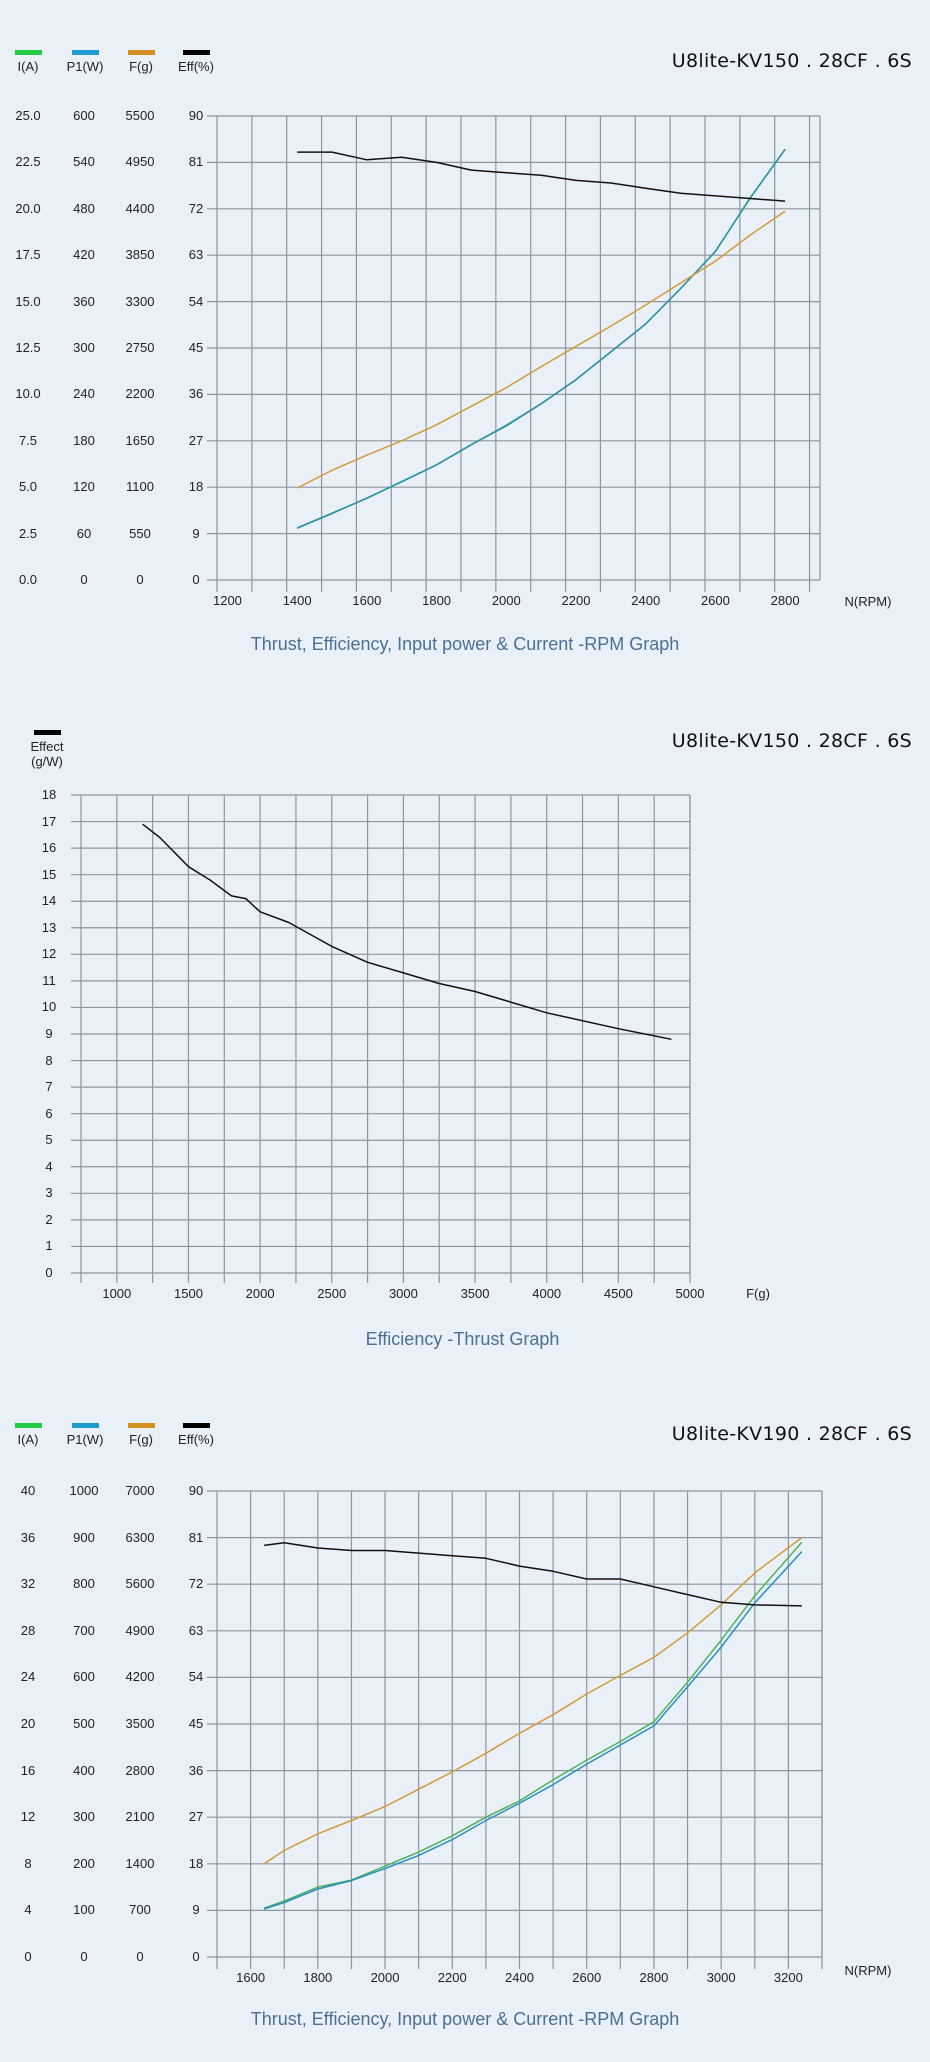  I want to click on y-tick: 0, so click(49, 1272).